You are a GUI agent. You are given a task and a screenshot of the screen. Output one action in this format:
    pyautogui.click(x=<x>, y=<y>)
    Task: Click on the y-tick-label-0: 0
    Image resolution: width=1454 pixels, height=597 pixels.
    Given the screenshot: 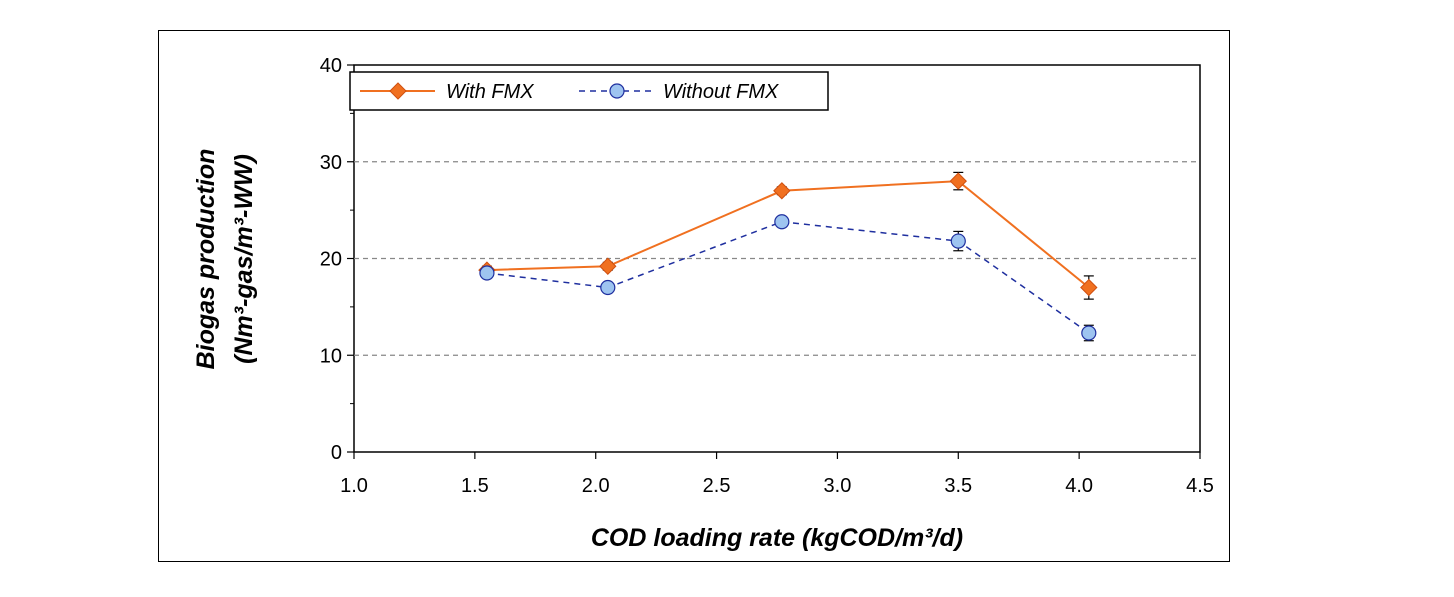 What is the action you would take?
    pyautogui.click(x=336, y=453)
    